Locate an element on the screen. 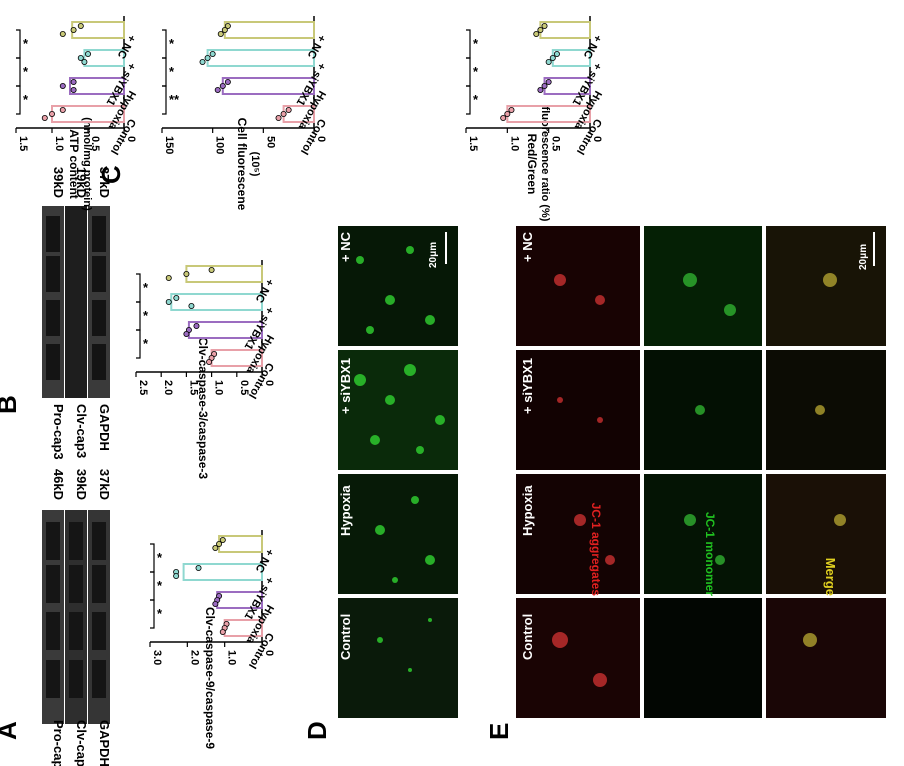 This screenshot has height=766, width=904. blot-b-row3-label: GAPDH is located at coordinates (104, 427).